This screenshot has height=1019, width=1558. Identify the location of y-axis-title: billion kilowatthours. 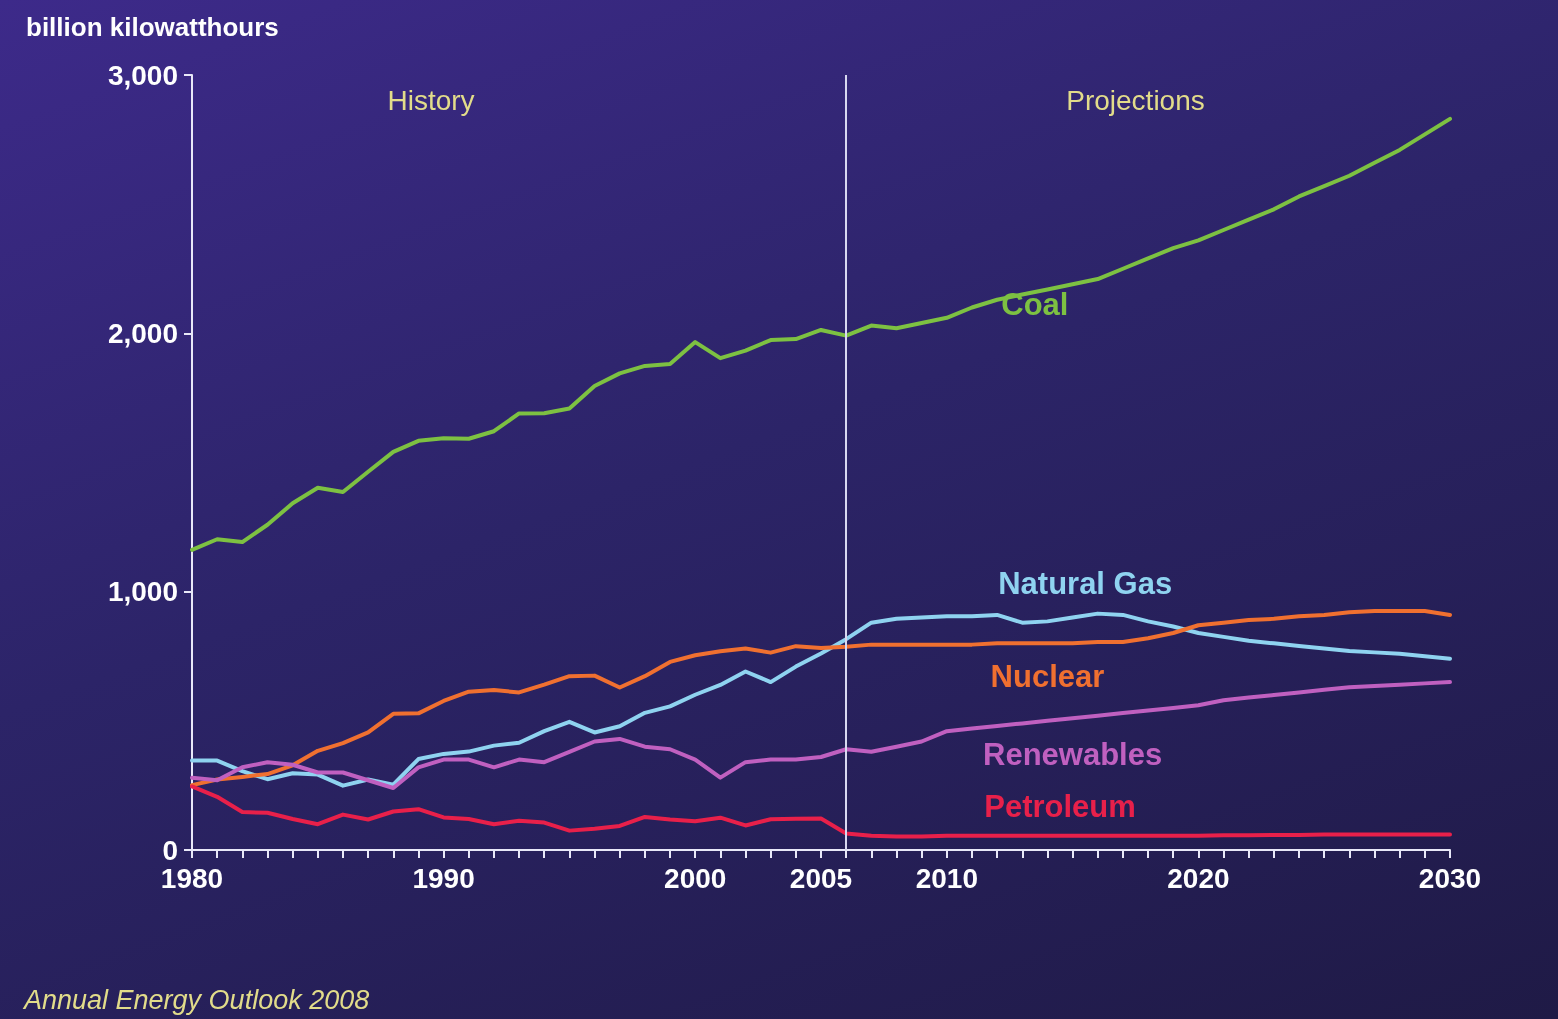
(152, 27).